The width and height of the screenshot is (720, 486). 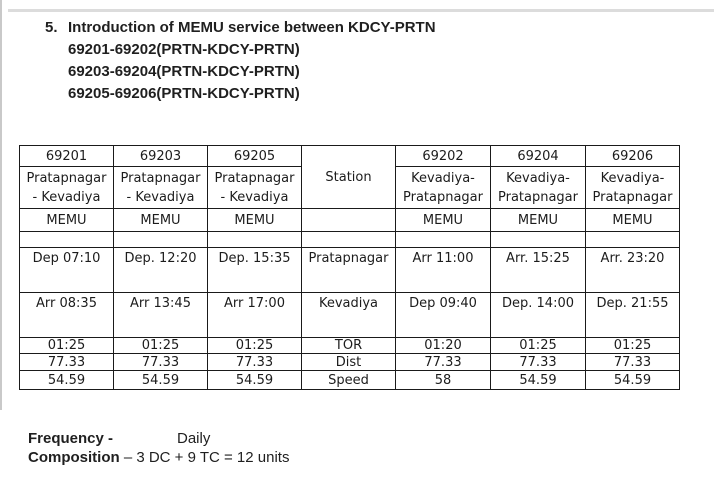 What do you see at coordinates (160, 156) in the screenshot?
I see `train-number-cell: 69203` at bounding box center [160, 156].